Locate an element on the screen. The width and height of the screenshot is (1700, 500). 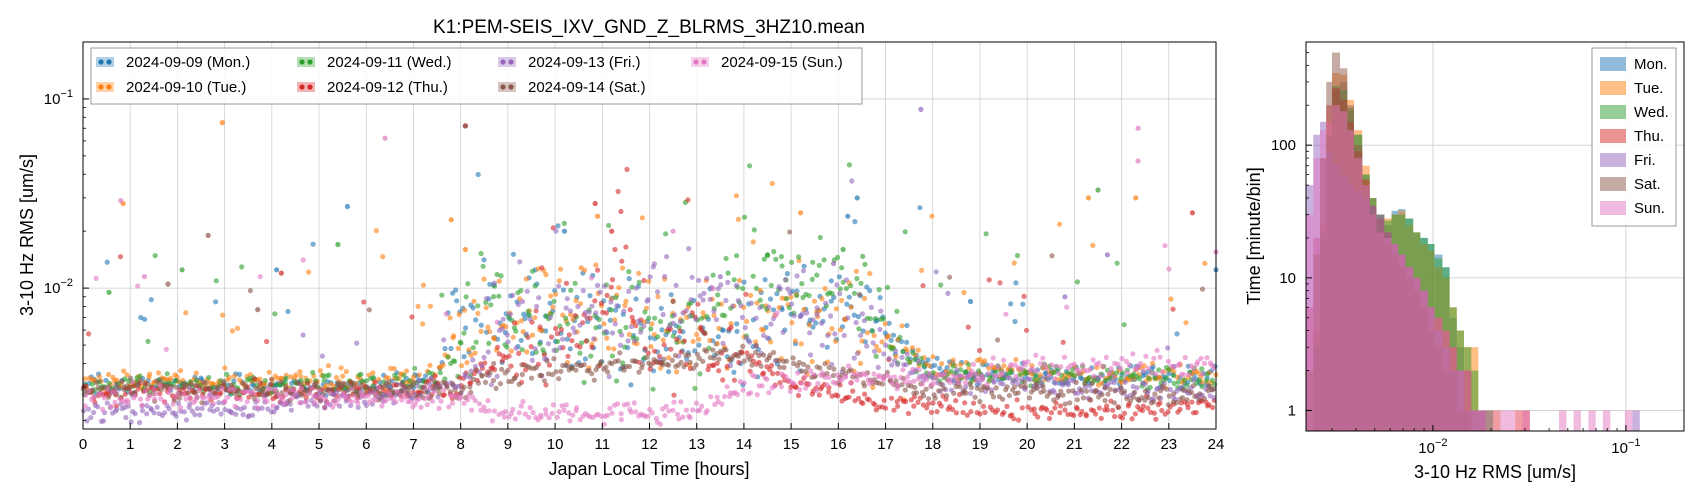
scatter-x-tick-label: 4 is located at coordinates (272, 444).